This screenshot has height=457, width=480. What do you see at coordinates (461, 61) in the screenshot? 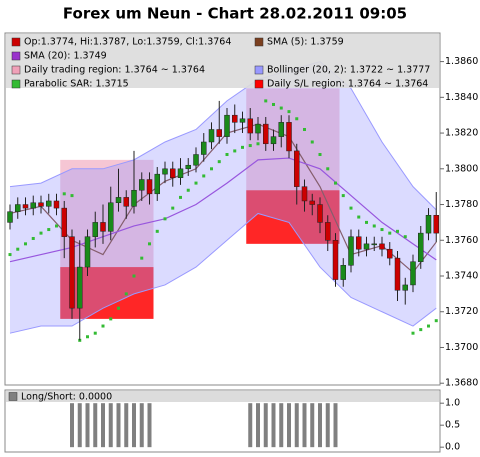
I see `y-tick-label: 1.3860` at bounding box center [461, 61].